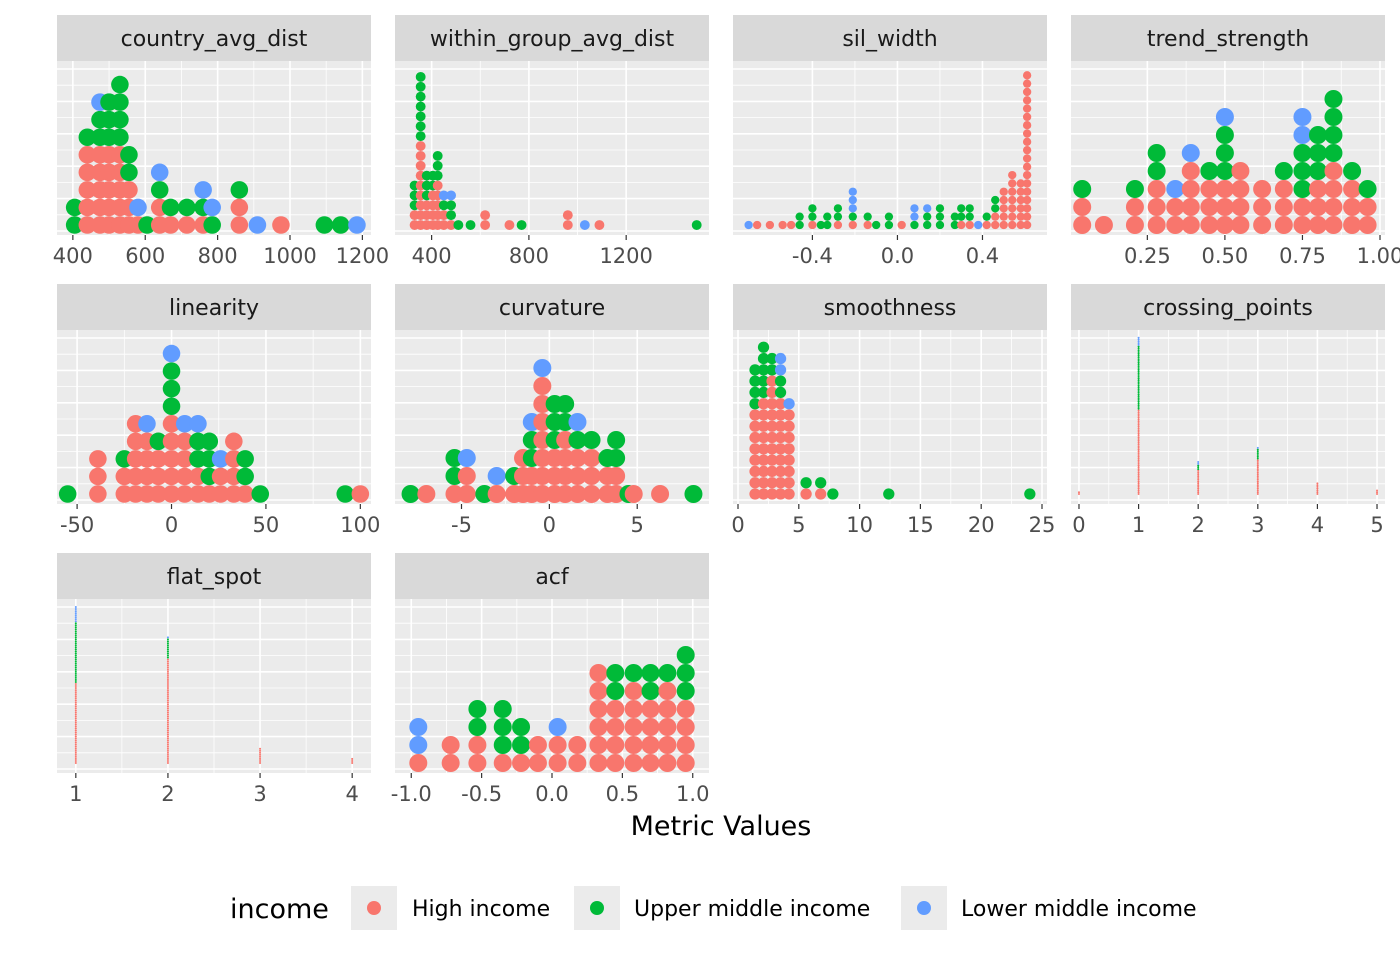 Image resolution: width=1400 pixels, height=960 pixels. Describe the element at coordinates (920, 525) in the screenshot. I see `x-tick-label: 15` at that location.